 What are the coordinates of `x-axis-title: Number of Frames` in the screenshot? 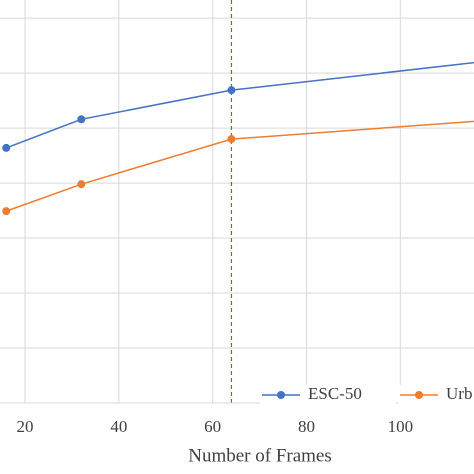 It's located at (260, 455).